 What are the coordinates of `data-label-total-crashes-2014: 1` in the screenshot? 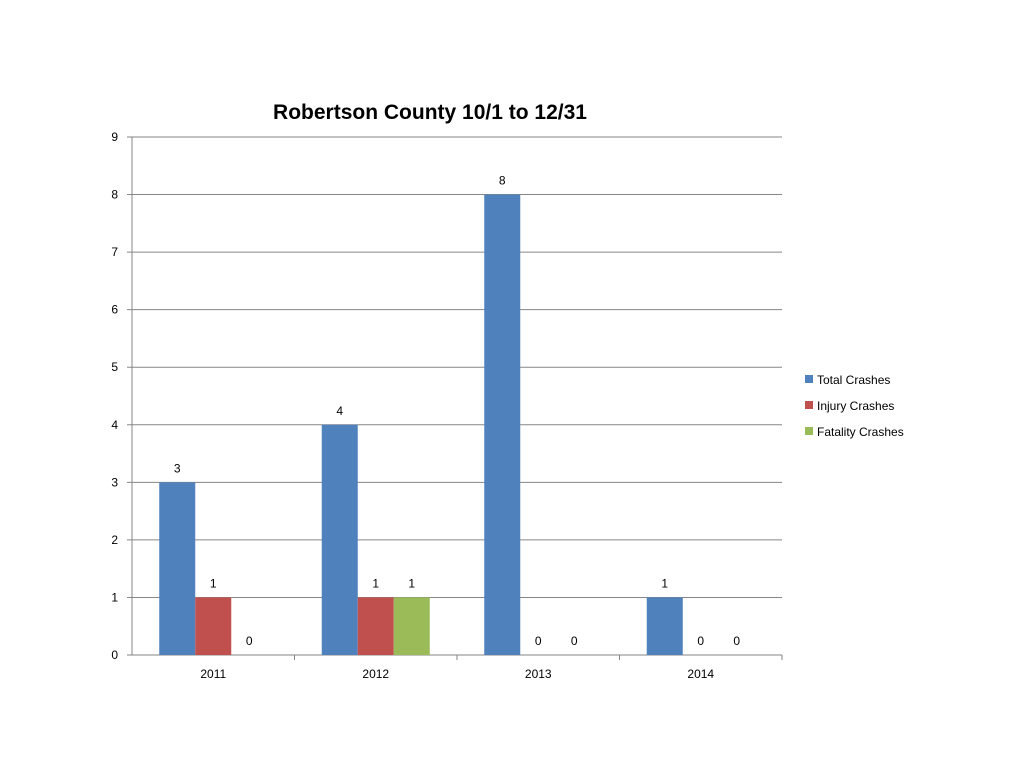 It's located at (664, 583).